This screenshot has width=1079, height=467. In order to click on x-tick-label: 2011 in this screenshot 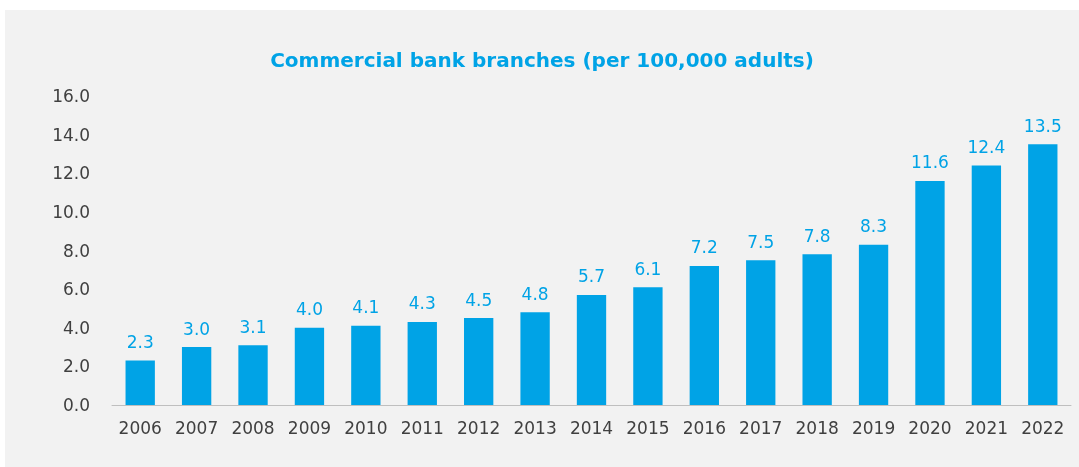, I will do `click(422, 427)`.